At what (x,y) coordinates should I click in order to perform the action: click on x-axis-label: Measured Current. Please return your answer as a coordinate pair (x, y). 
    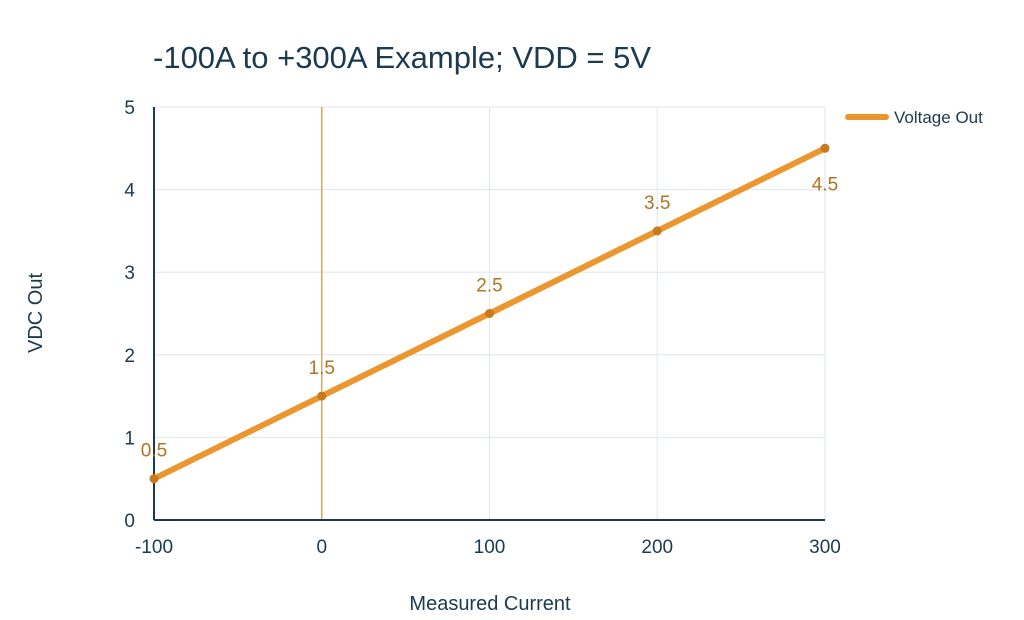
    Looking at the image, I should click on (490, 604).